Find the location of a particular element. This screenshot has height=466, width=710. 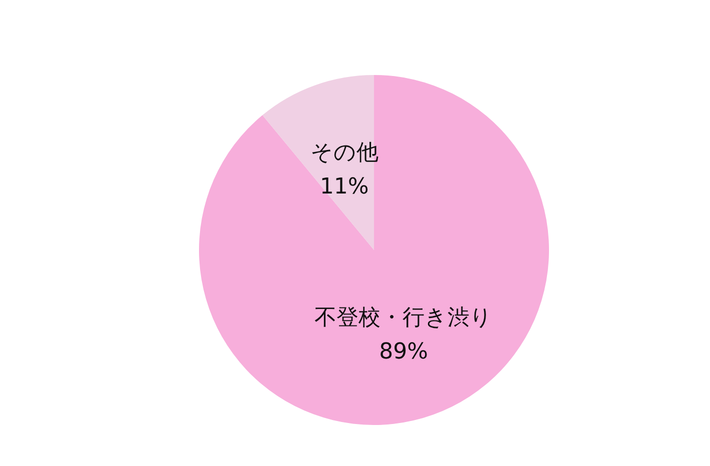

slice-label: その他 is located at coordinates (344, 153).